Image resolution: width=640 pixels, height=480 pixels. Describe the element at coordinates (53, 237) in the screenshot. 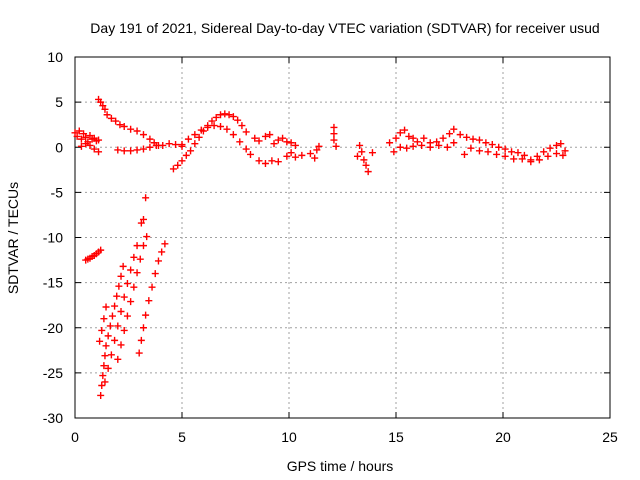

I see `y-tick-labels: -30 -25 -20 -15 -10 -5 0 5 10` at that location.